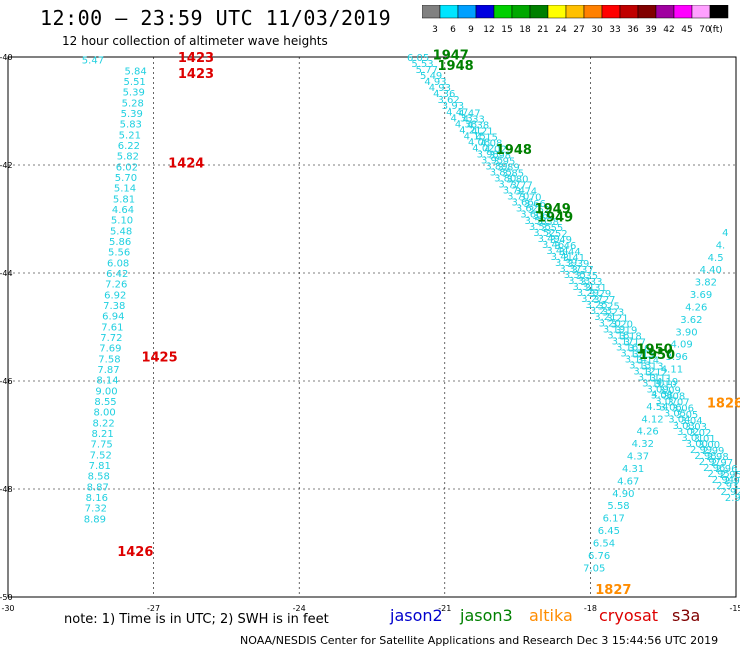 The width and height of the screenshot is (740, 650). Describe the element at coordinates (134, 93) in the screenshot. I see `swh-value: 5.39` at that location.